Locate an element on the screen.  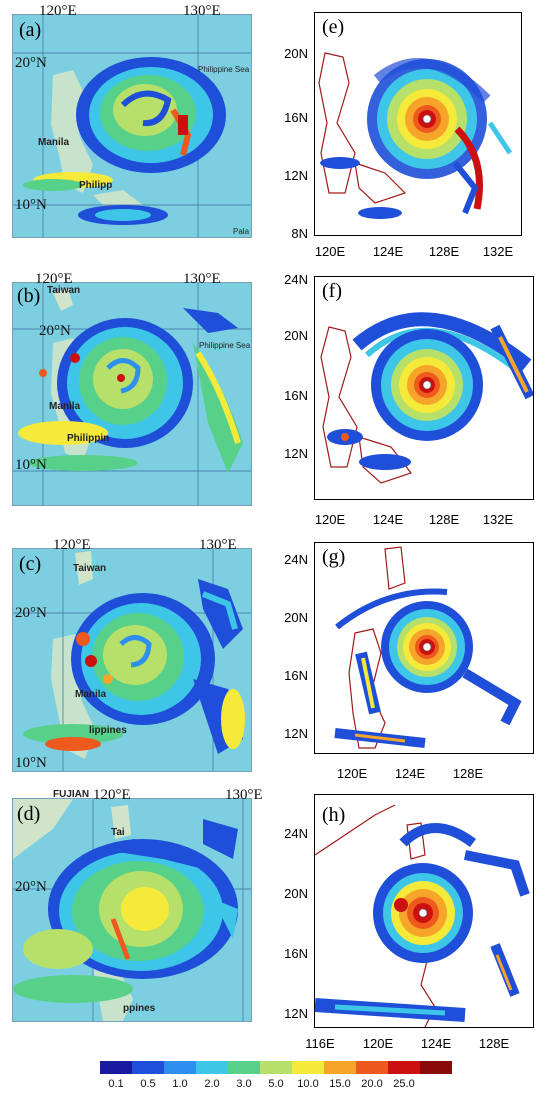
colorbar-level-label: 10.0 is located at coordinates (308, 1084).